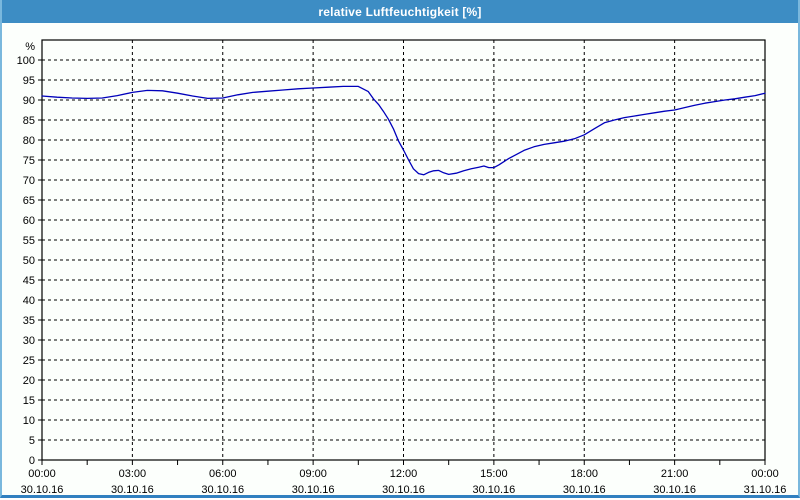 The width and height of the screenshot is (800, 500). I want to click on y-tick-label: 65, so click(29, 201).